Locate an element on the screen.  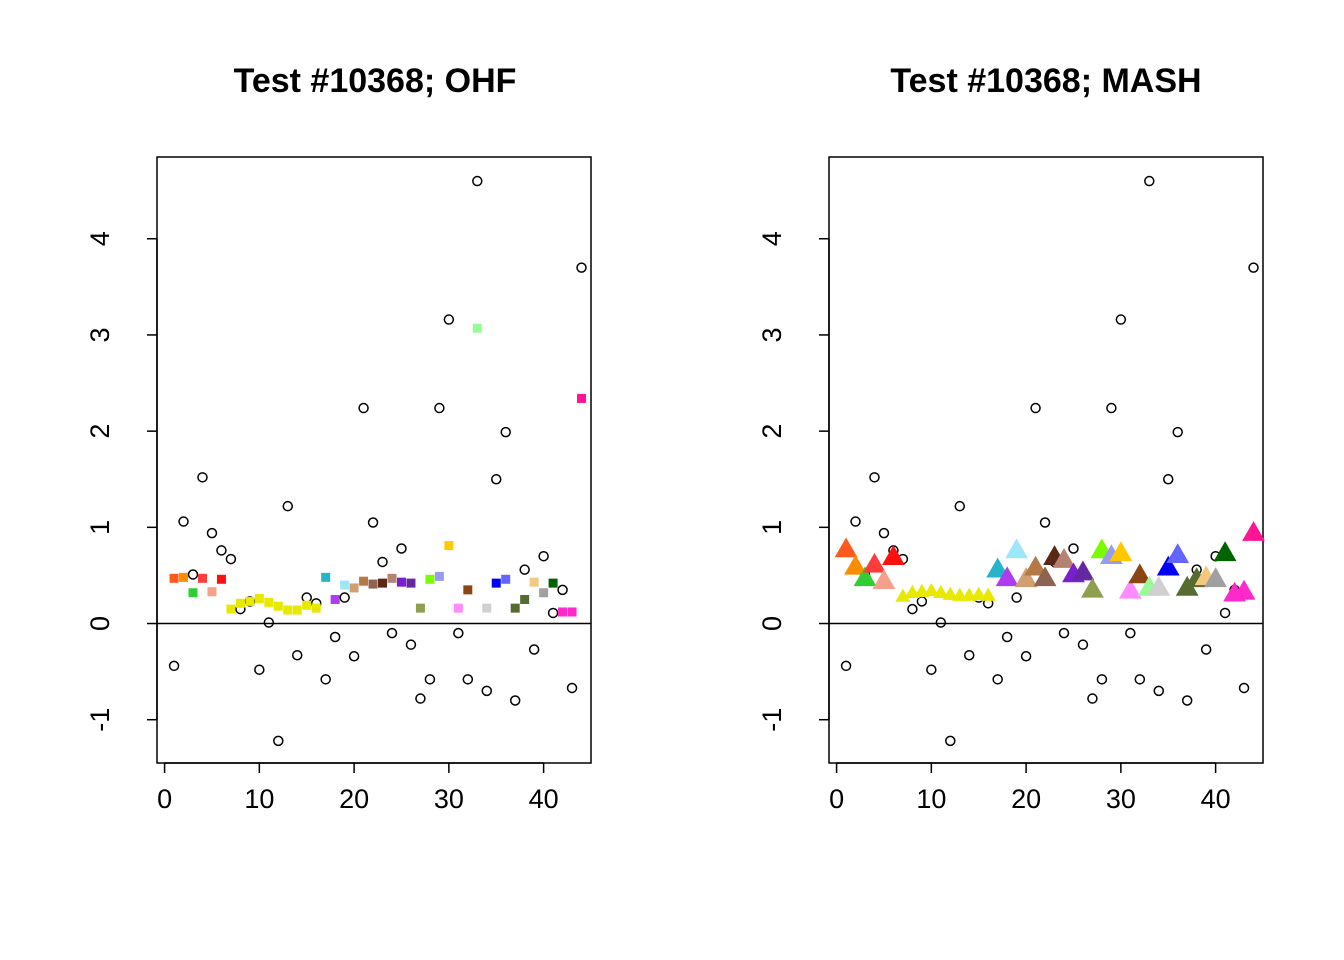
mash-x-tick-label: 0 is located at coordinates (836, 799).